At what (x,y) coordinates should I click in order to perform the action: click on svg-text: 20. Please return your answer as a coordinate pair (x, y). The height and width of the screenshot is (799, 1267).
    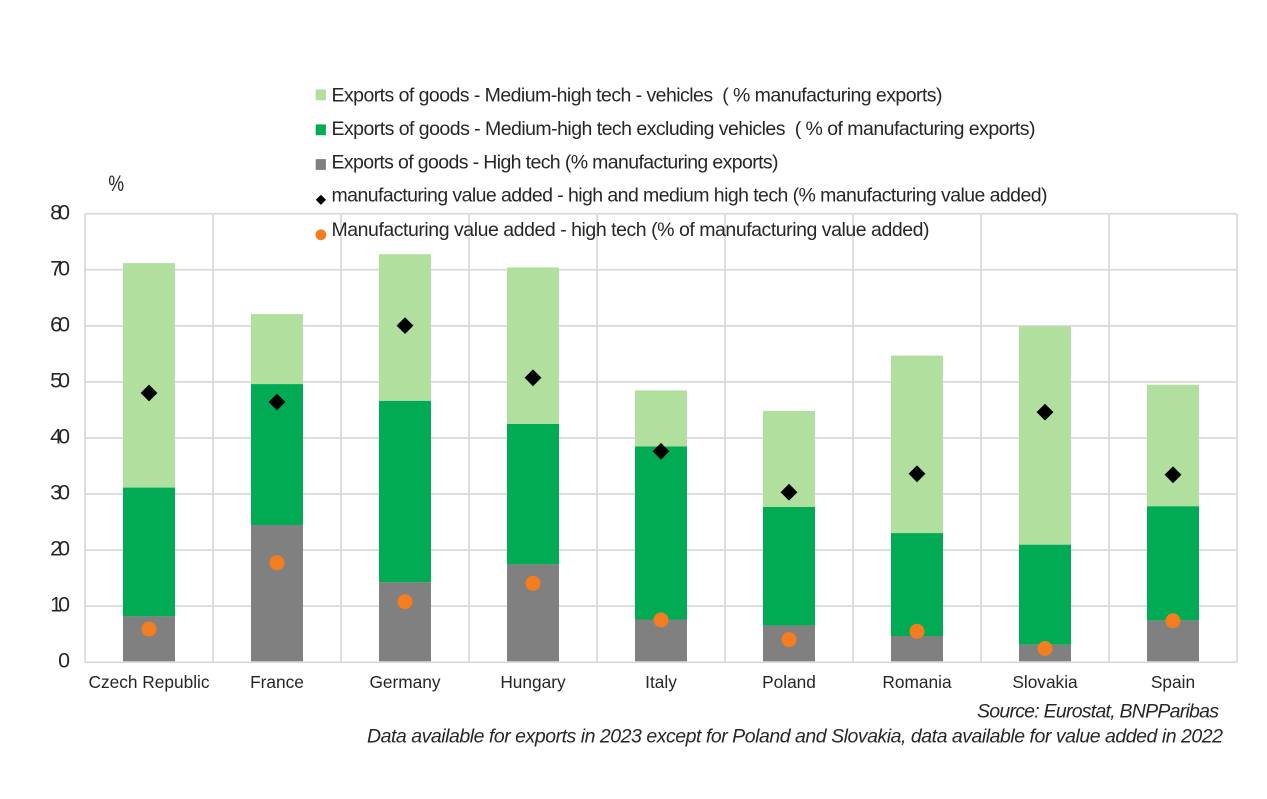
    Looking at the image, I should click on (60, 548).